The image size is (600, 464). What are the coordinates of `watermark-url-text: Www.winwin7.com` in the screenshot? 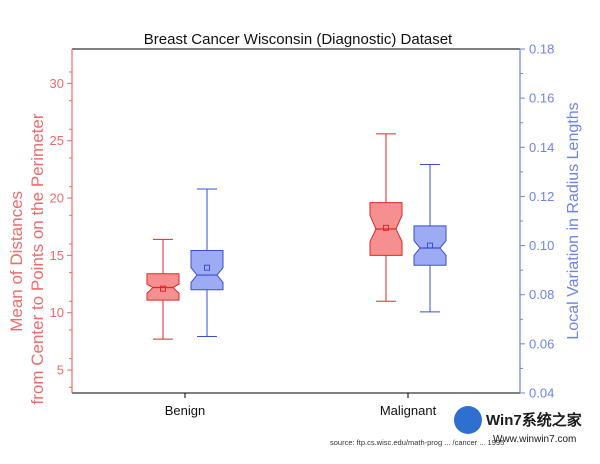 It's located at (534, 439).